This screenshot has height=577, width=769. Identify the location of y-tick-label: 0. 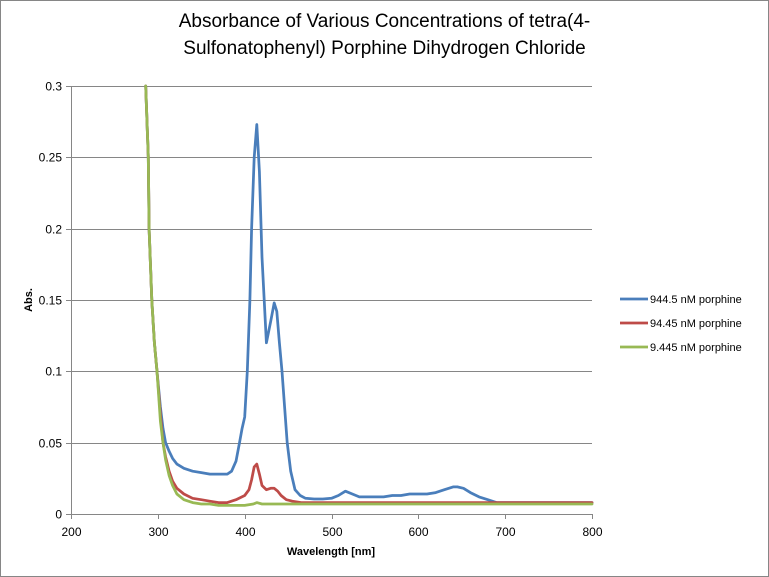
(58, 515).